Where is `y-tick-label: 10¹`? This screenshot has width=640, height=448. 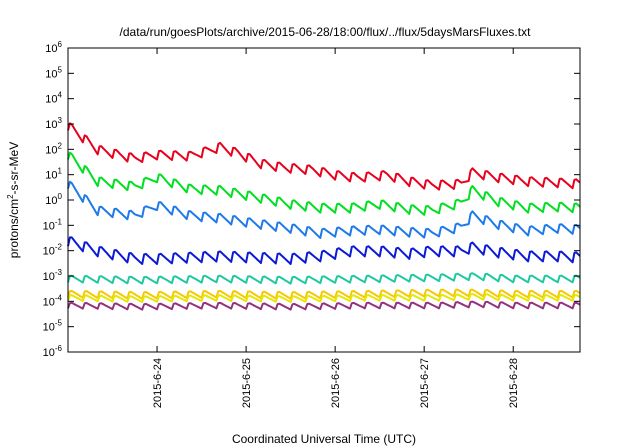 y-tick-label: 10¹ is located at coordinates (53, 174).